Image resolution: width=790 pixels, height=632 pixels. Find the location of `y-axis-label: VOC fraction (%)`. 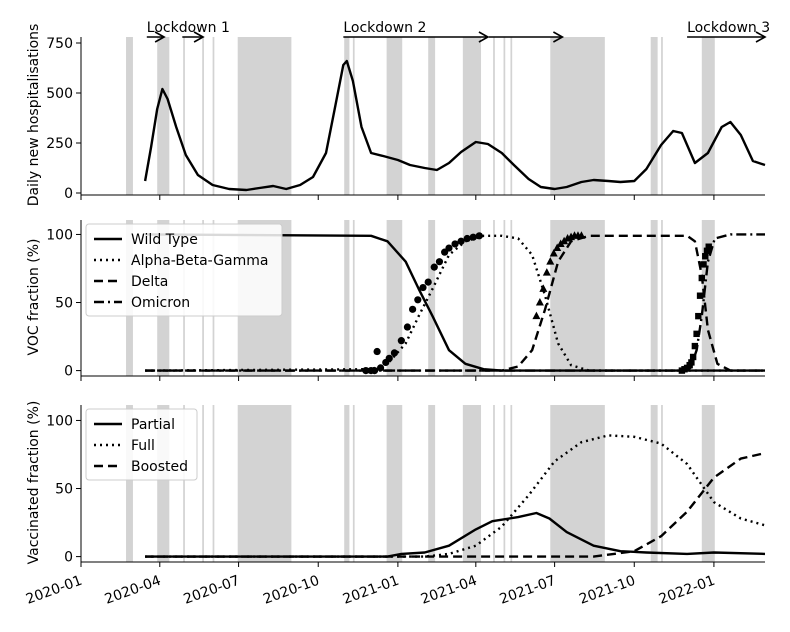

y-axis-label: VOC fraction (%) is located at coordinates (34, 296).